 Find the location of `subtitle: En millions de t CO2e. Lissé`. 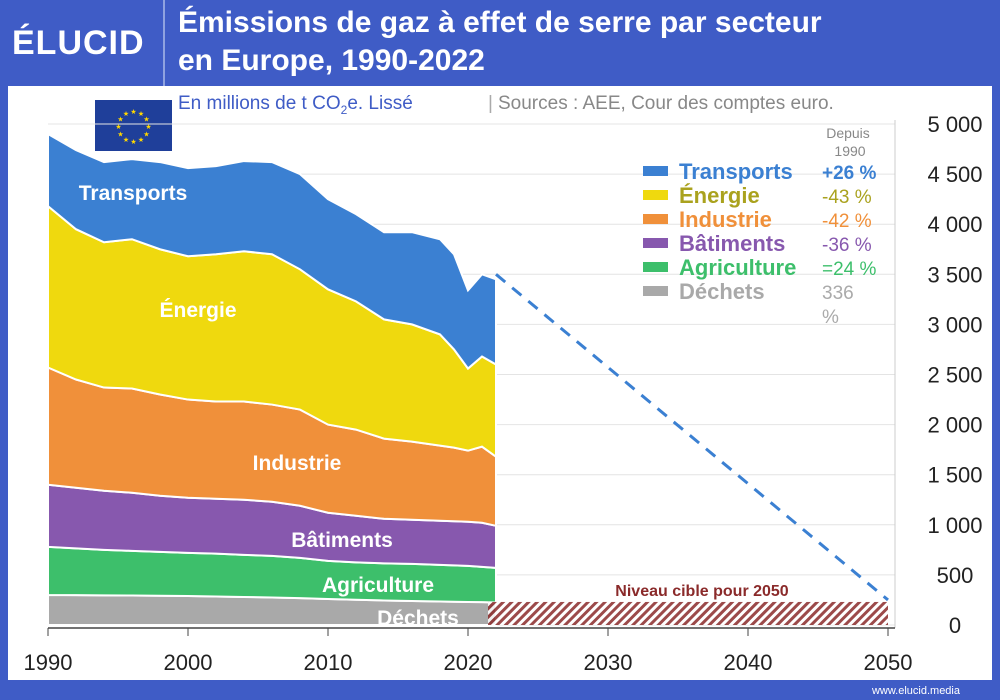

subtitle: En millions de t CO2e. Lissé is located at coordinates (295, 105).